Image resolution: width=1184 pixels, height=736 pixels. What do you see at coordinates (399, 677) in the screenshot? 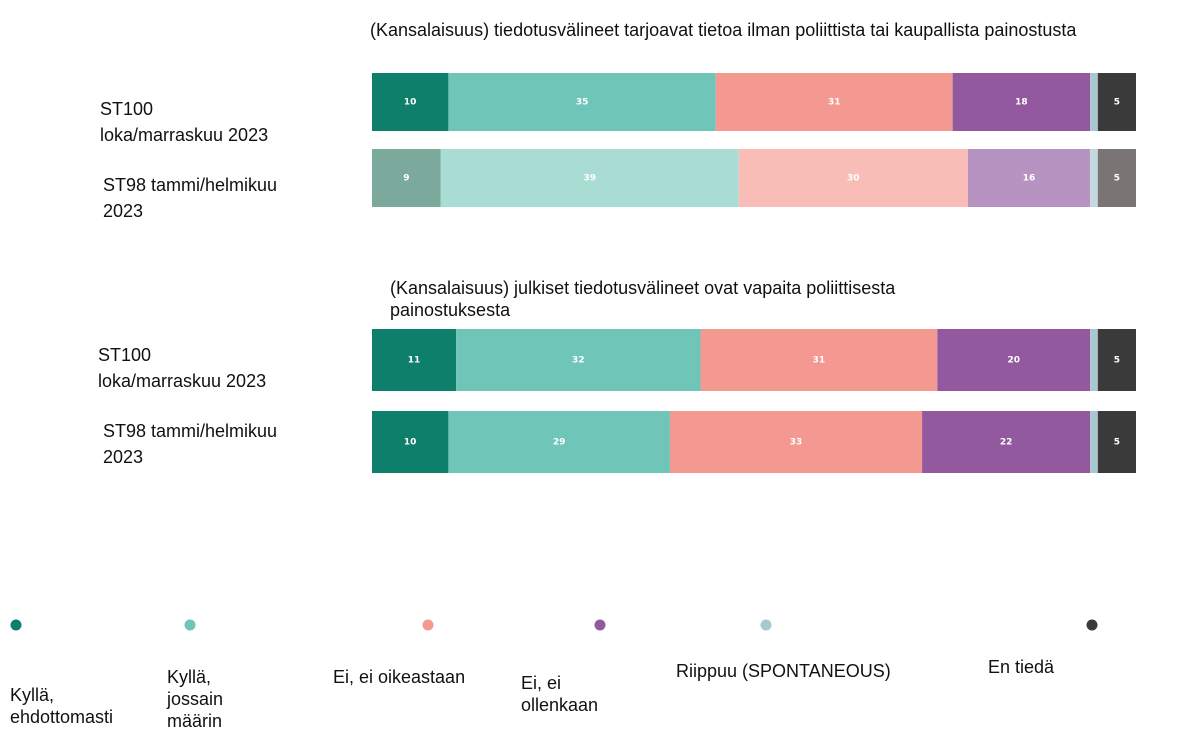
I see `legend-label: Ei, ei oikeastaan` at bounding box center [399, 677].